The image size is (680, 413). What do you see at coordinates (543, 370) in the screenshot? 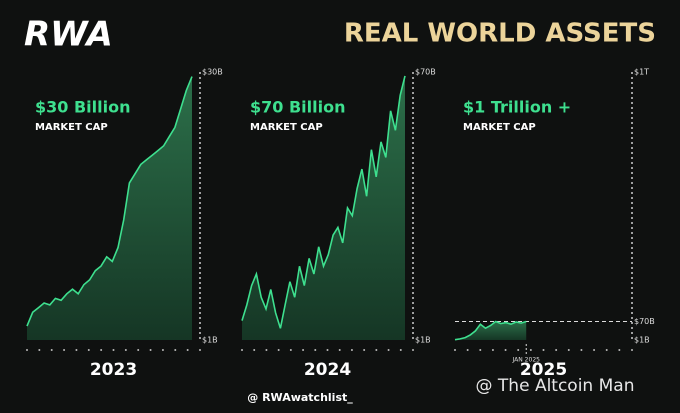
I see `x-axis-label: 2025` at bounding box center [543, 370].